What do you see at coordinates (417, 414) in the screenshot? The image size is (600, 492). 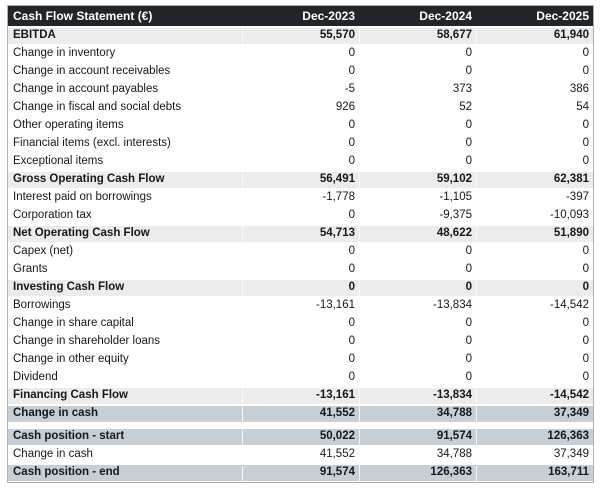 I see `cell-value: 34,788` at bounding box center [417, 414].